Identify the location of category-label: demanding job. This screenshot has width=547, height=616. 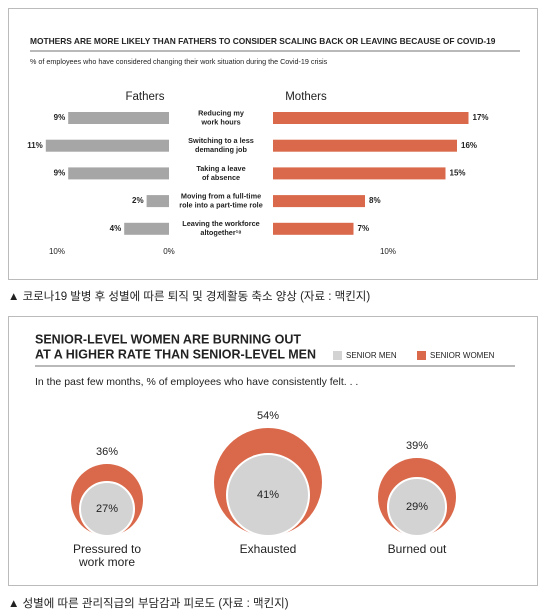
(221, 149).